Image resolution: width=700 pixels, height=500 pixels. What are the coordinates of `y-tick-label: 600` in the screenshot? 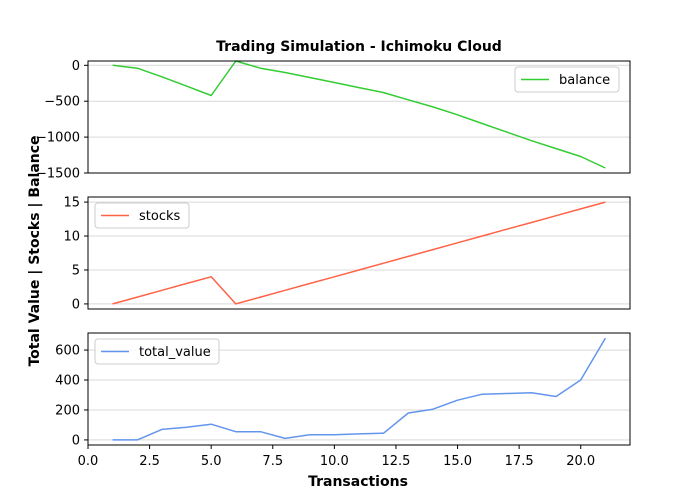 It's located at (67, 351).